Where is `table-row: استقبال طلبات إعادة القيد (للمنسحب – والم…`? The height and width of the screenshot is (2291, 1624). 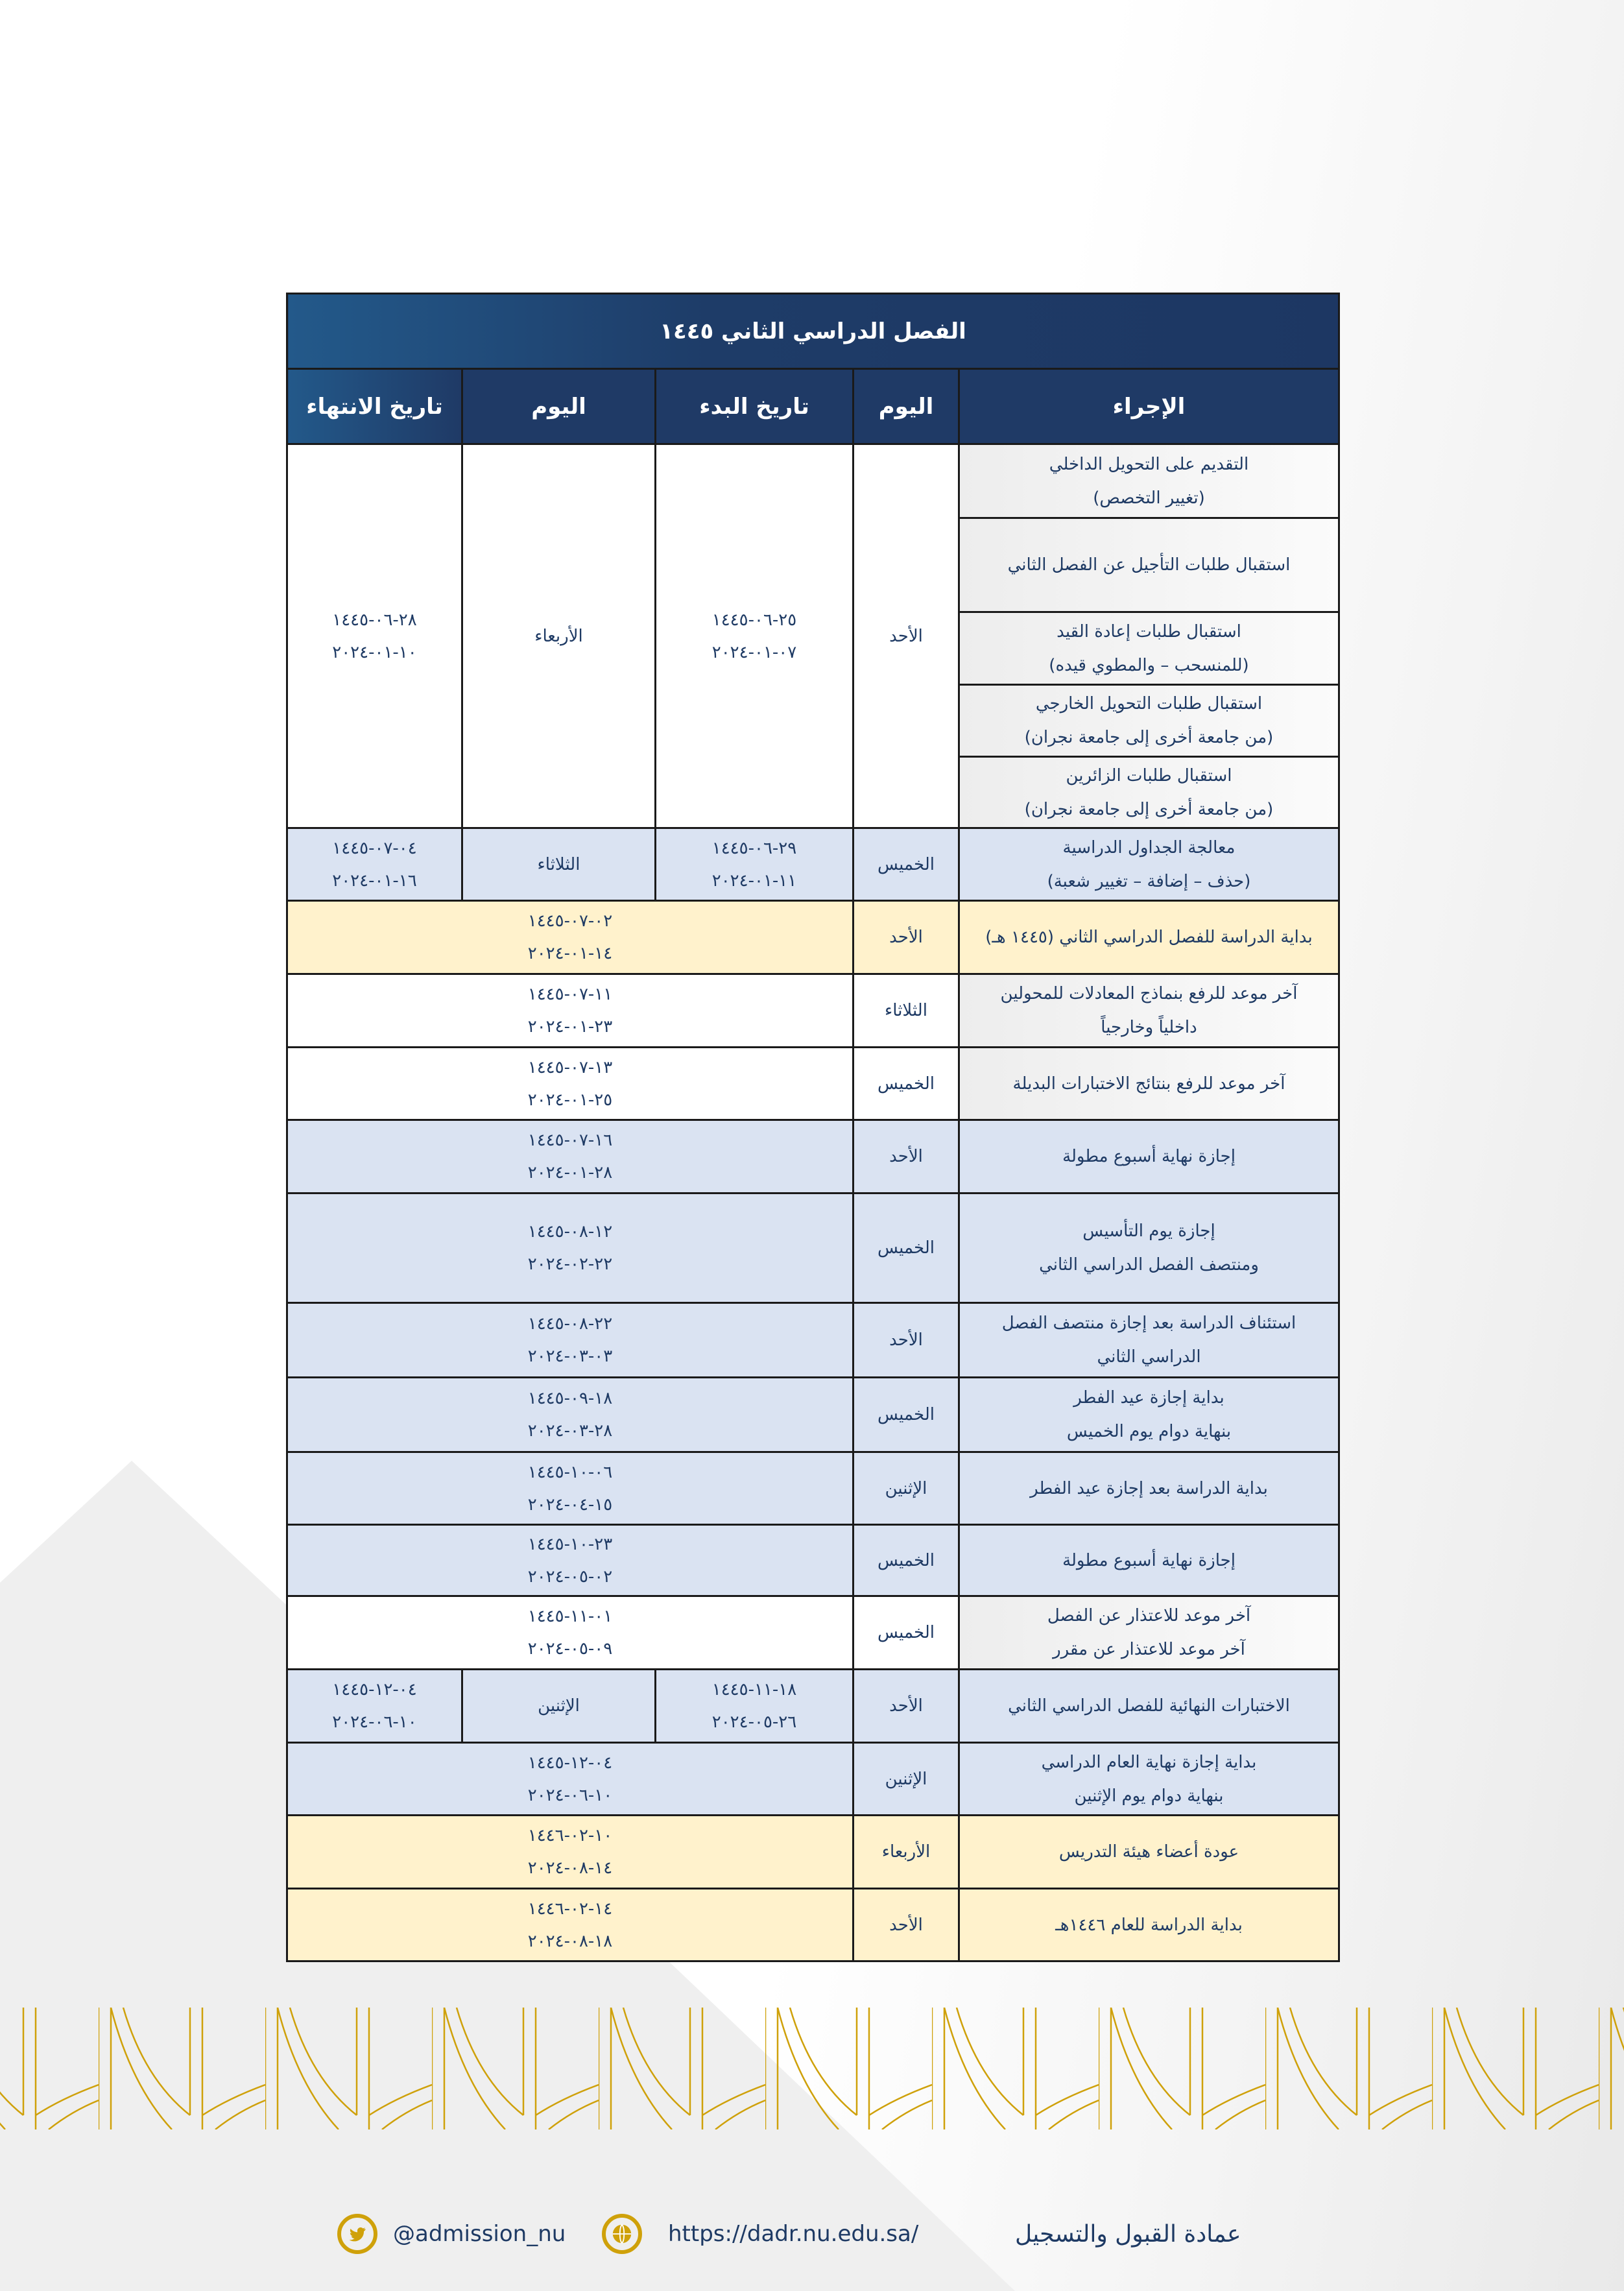 table-row: استقبال طلبات إعادة القيد (للمنسحب – والم… is located at coordinates (813, 648).